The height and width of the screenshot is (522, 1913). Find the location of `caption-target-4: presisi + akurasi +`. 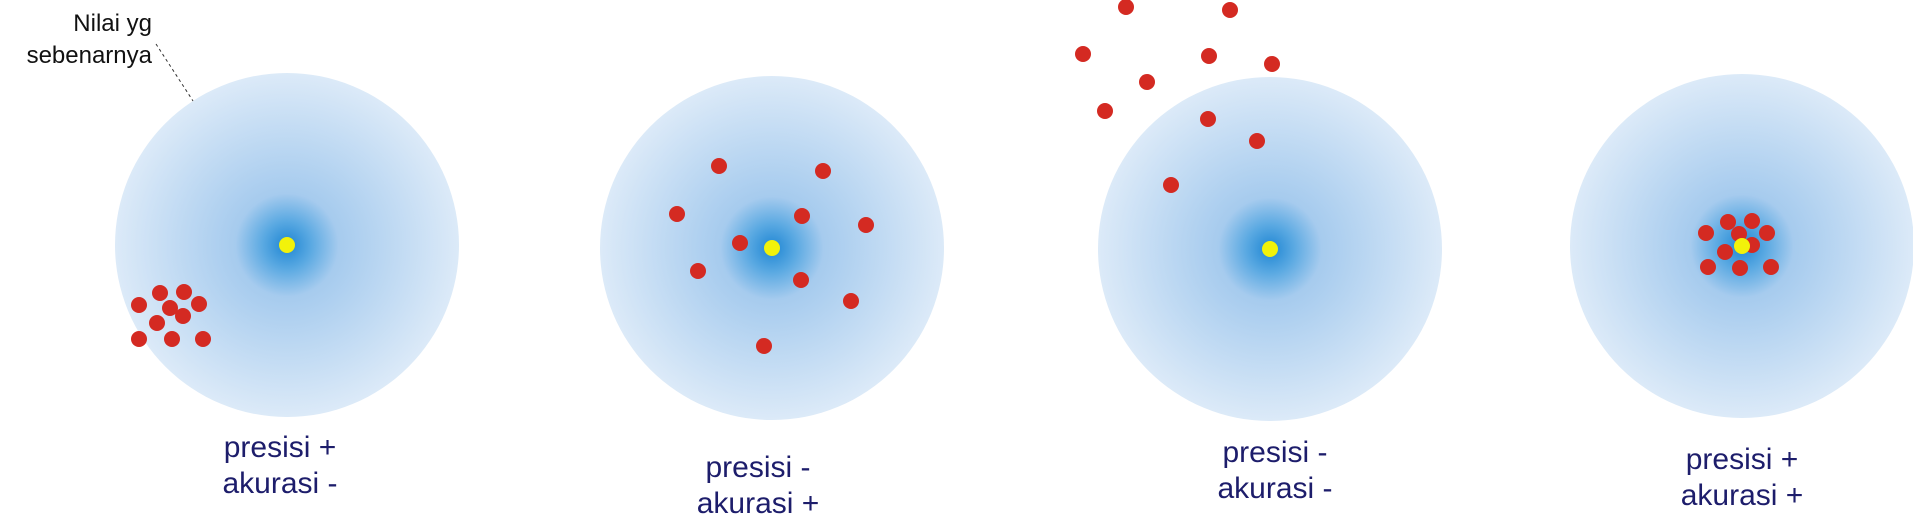

caption-target-4: presisi + akurasi + is located at coordinates (1742, 478).